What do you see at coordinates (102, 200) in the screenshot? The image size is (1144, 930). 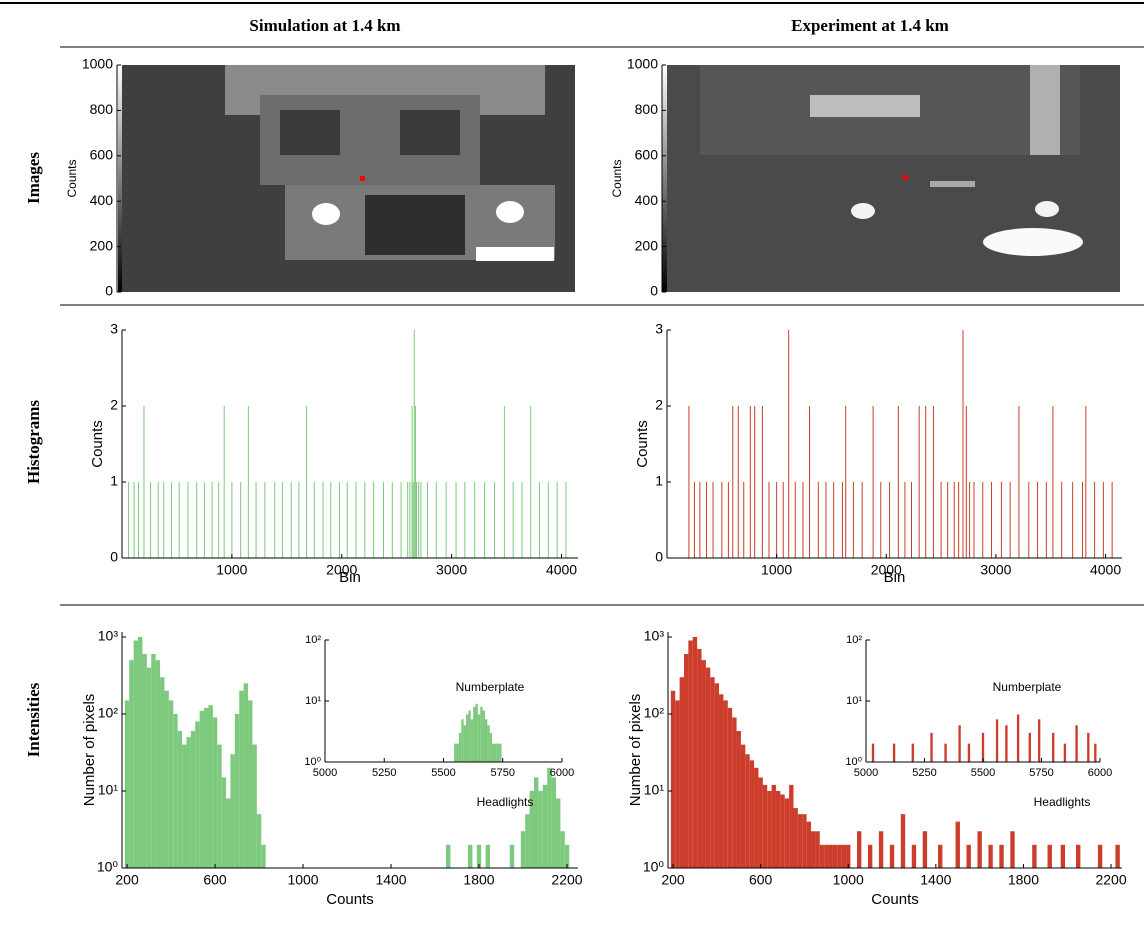 I see `y-tick-label: 400` at bounding box center [102, 200].